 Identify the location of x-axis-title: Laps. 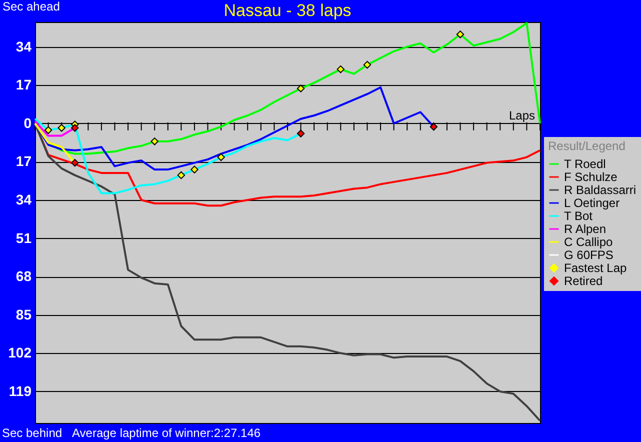
(521, 115).